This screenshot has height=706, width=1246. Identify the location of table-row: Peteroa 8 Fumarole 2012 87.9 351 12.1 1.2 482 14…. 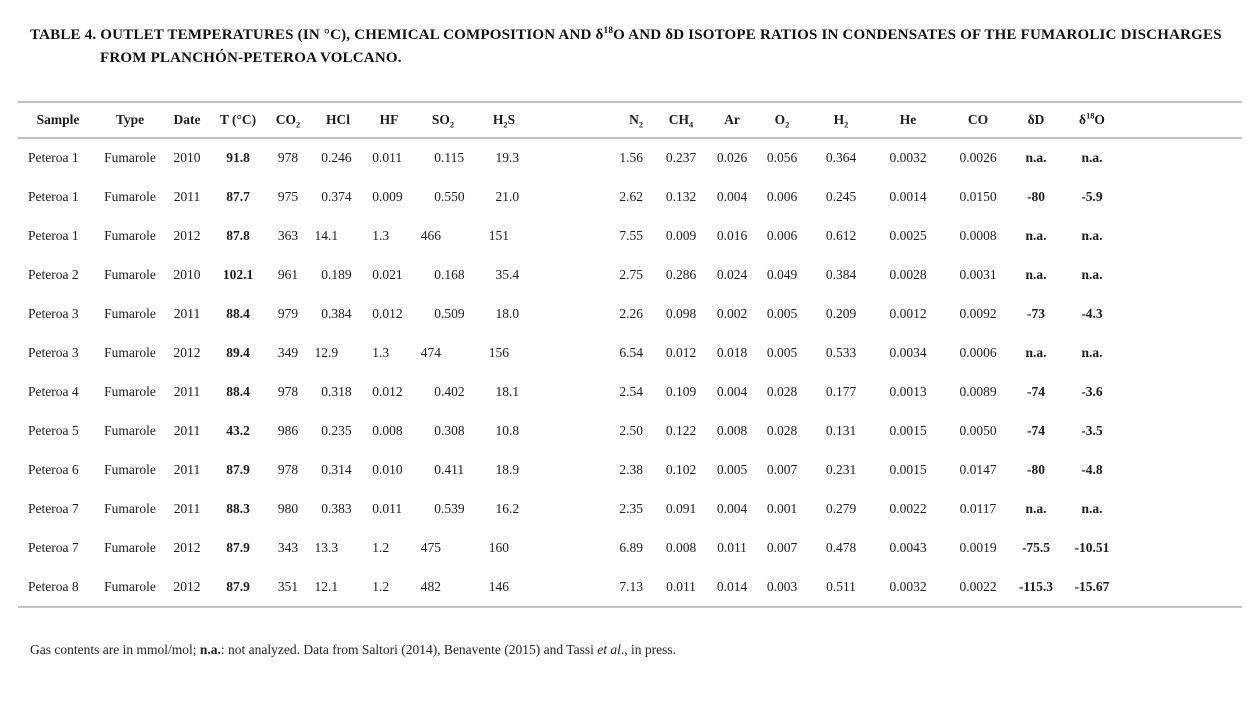
(630, 587).